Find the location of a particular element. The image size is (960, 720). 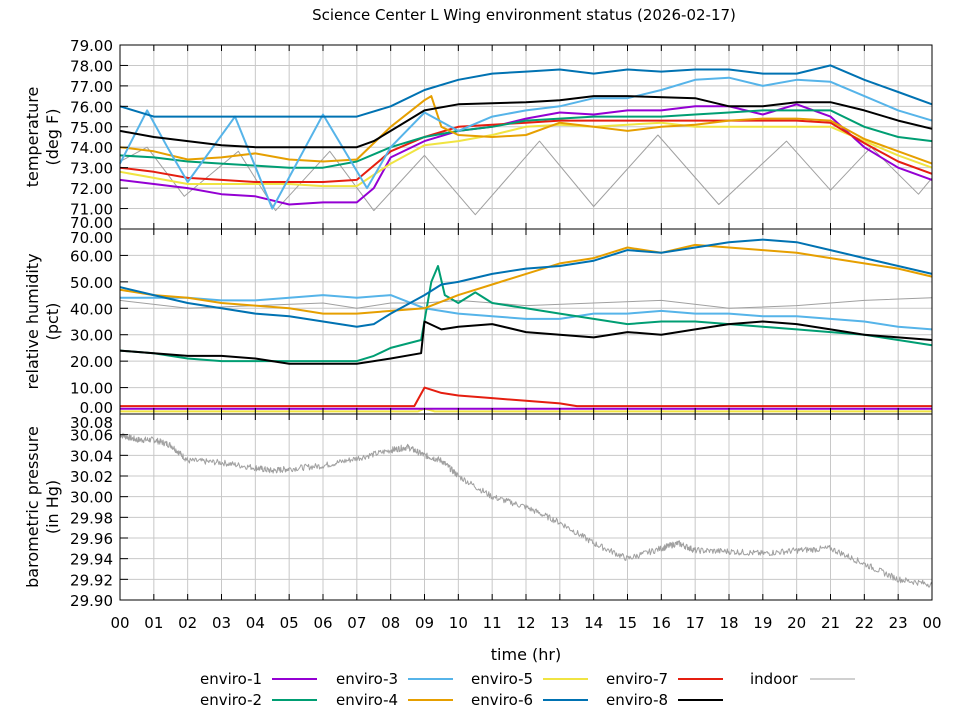

x-tick-label: 02 is located at coordinates (187, 623).